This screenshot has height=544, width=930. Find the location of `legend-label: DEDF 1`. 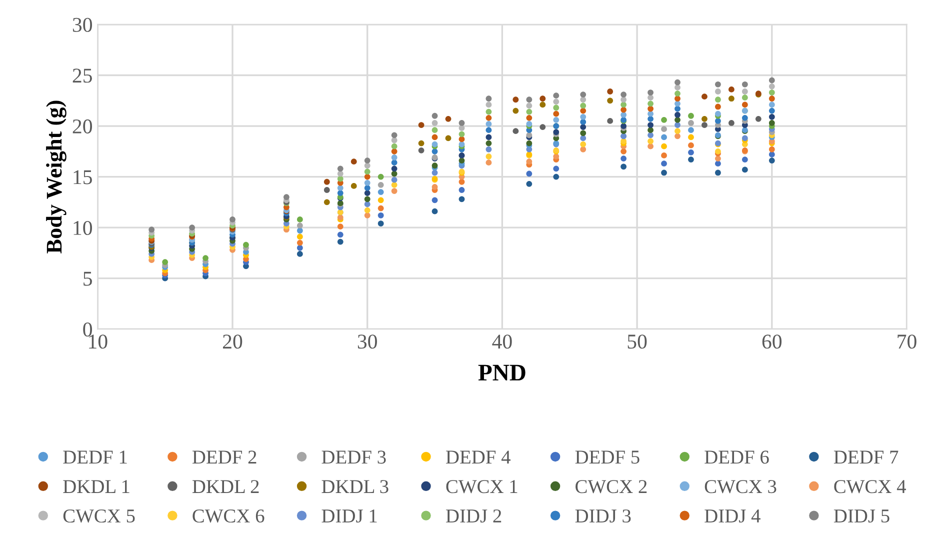

legend-label: DEDF 1 is located at coordinates (95, 457).